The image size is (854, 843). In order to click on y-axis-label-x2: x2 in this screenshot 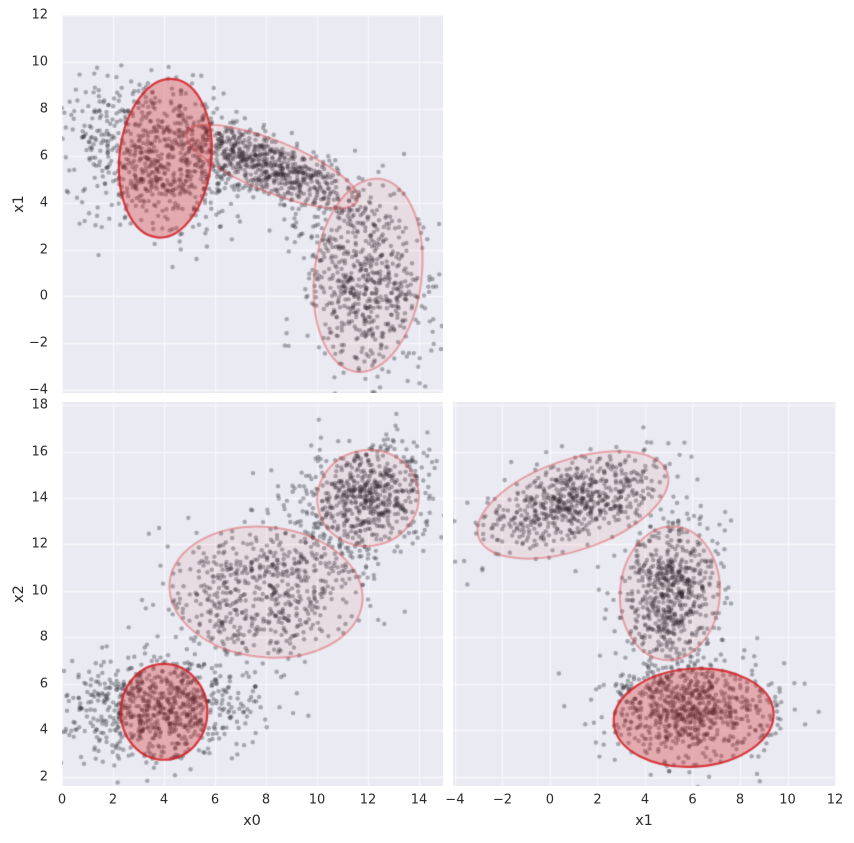, I will do `click(18, 594)`.